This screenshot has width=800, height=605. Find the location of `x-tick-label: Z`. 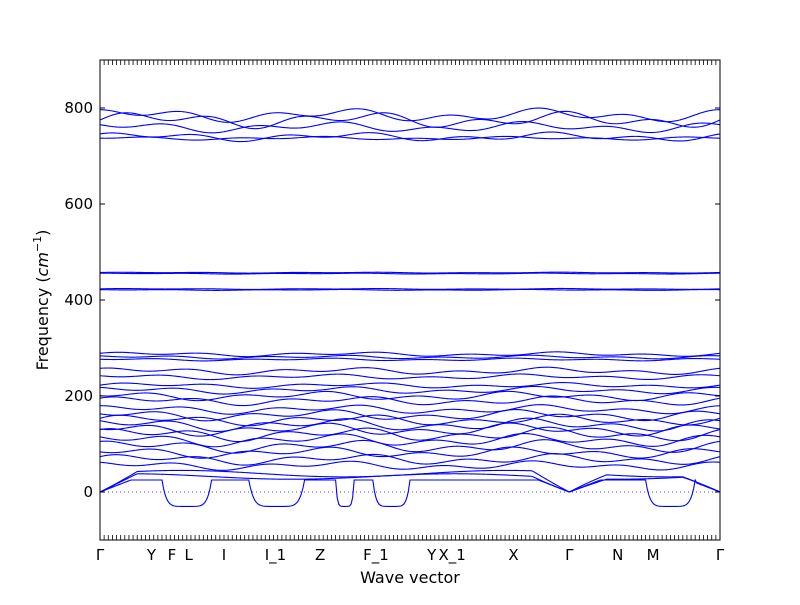

x-tick-label: Z is located at coordinates (320, 555).